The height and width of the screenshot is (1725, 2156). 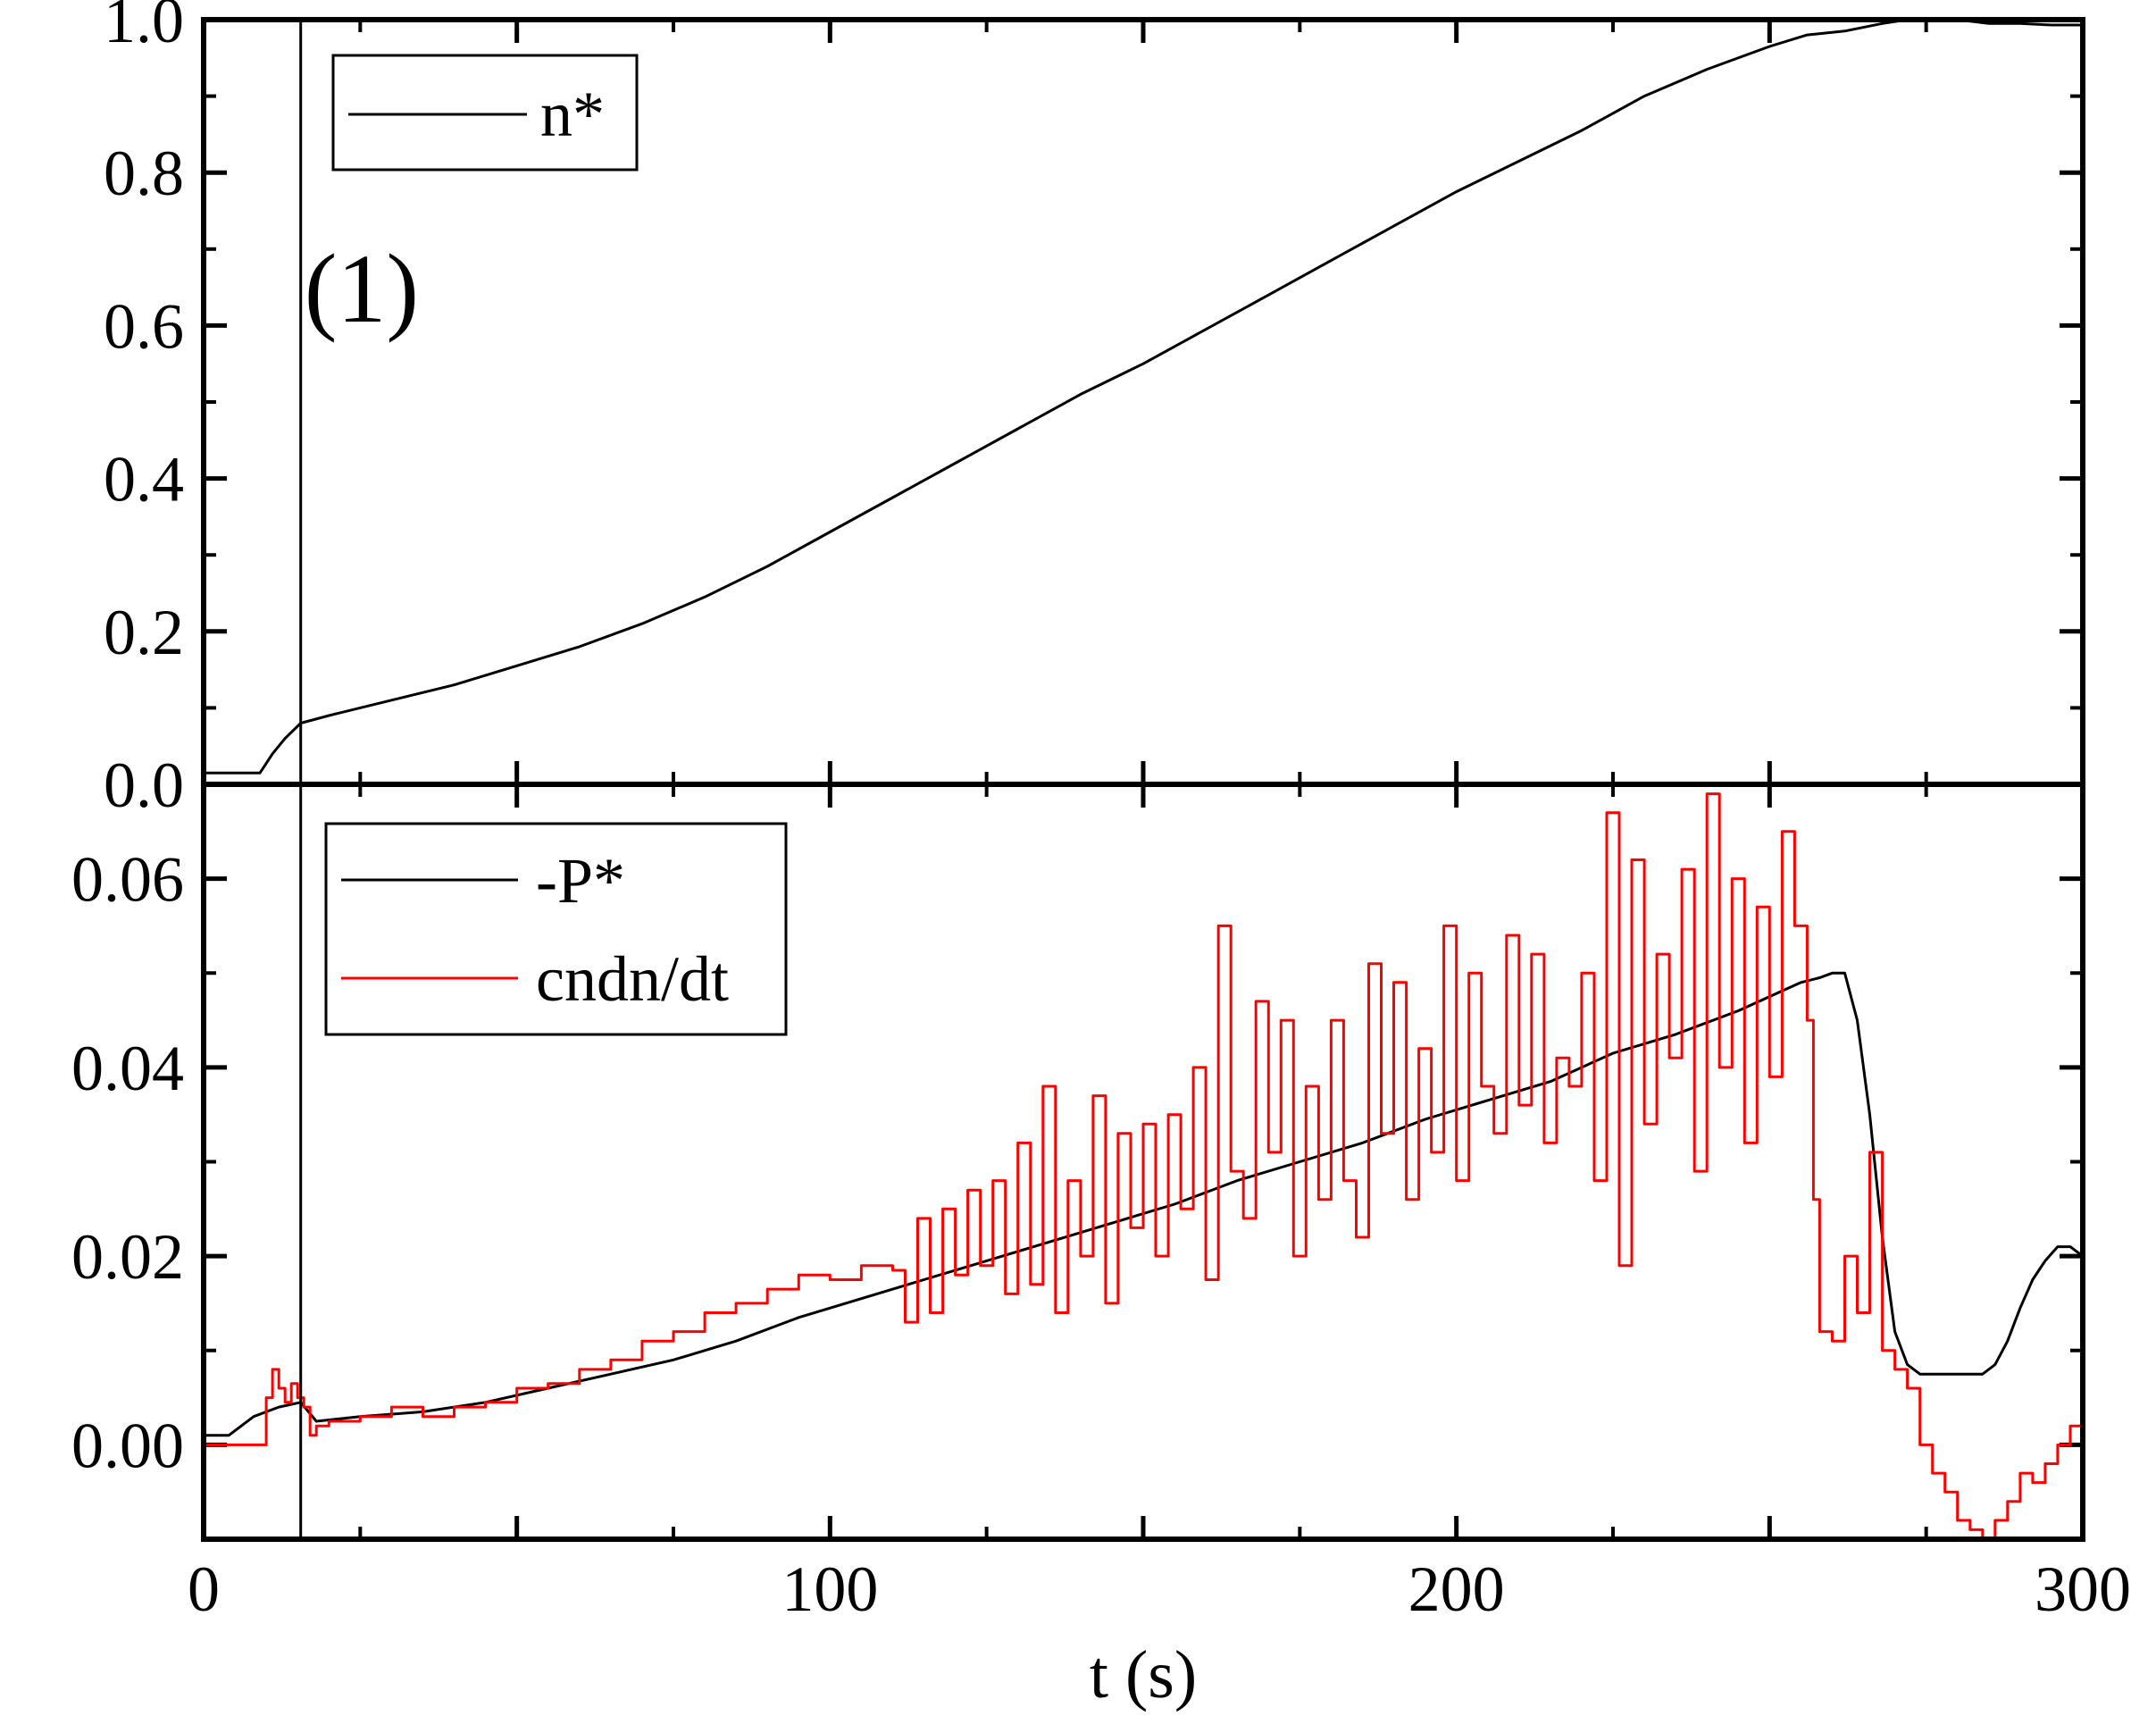 I want to click on x-tick-label: 100, so click(x=829, y=1589).